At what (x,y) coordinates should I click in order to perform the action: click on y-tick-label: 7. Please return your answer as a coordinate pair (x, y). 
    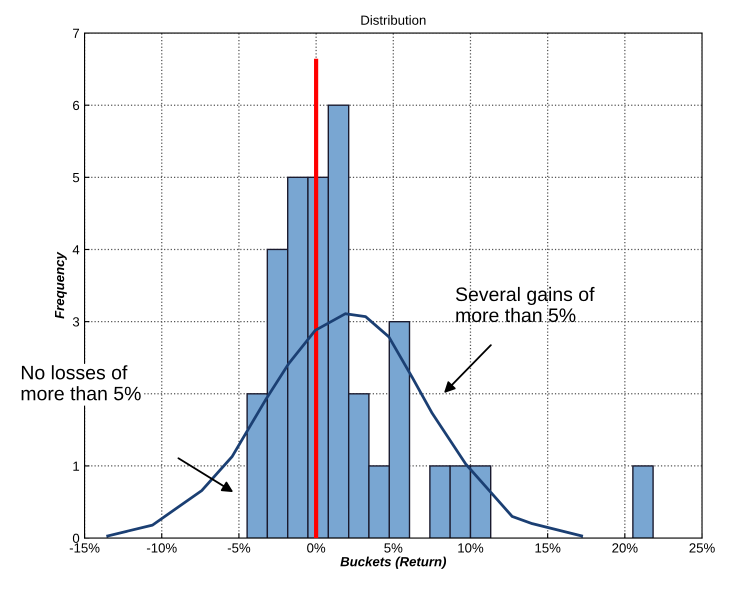
    Looking at the image, I should click on (76, 33).